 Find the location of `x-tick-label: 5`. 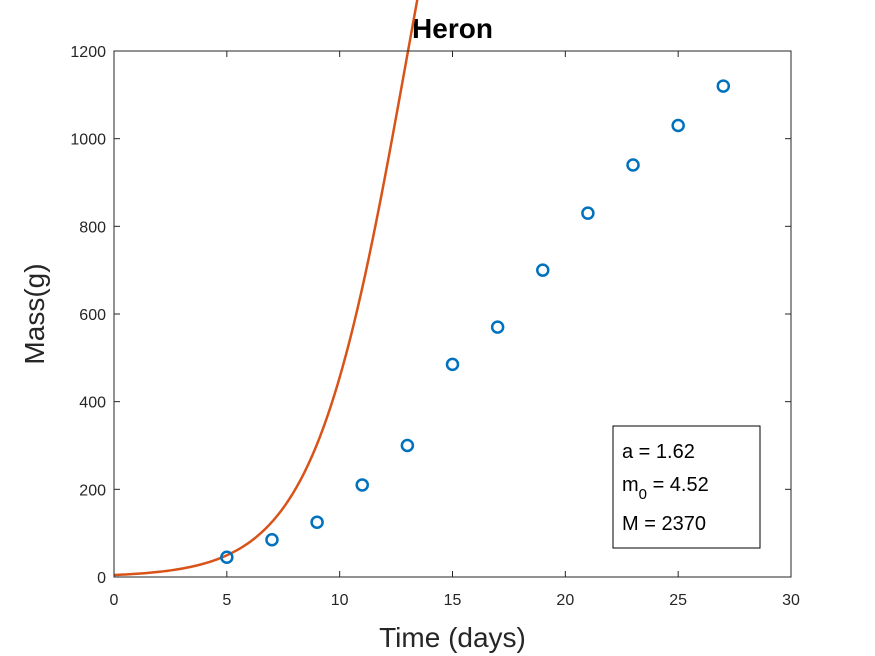

x-tick-label: 5 is located at coordinates (226, 600).